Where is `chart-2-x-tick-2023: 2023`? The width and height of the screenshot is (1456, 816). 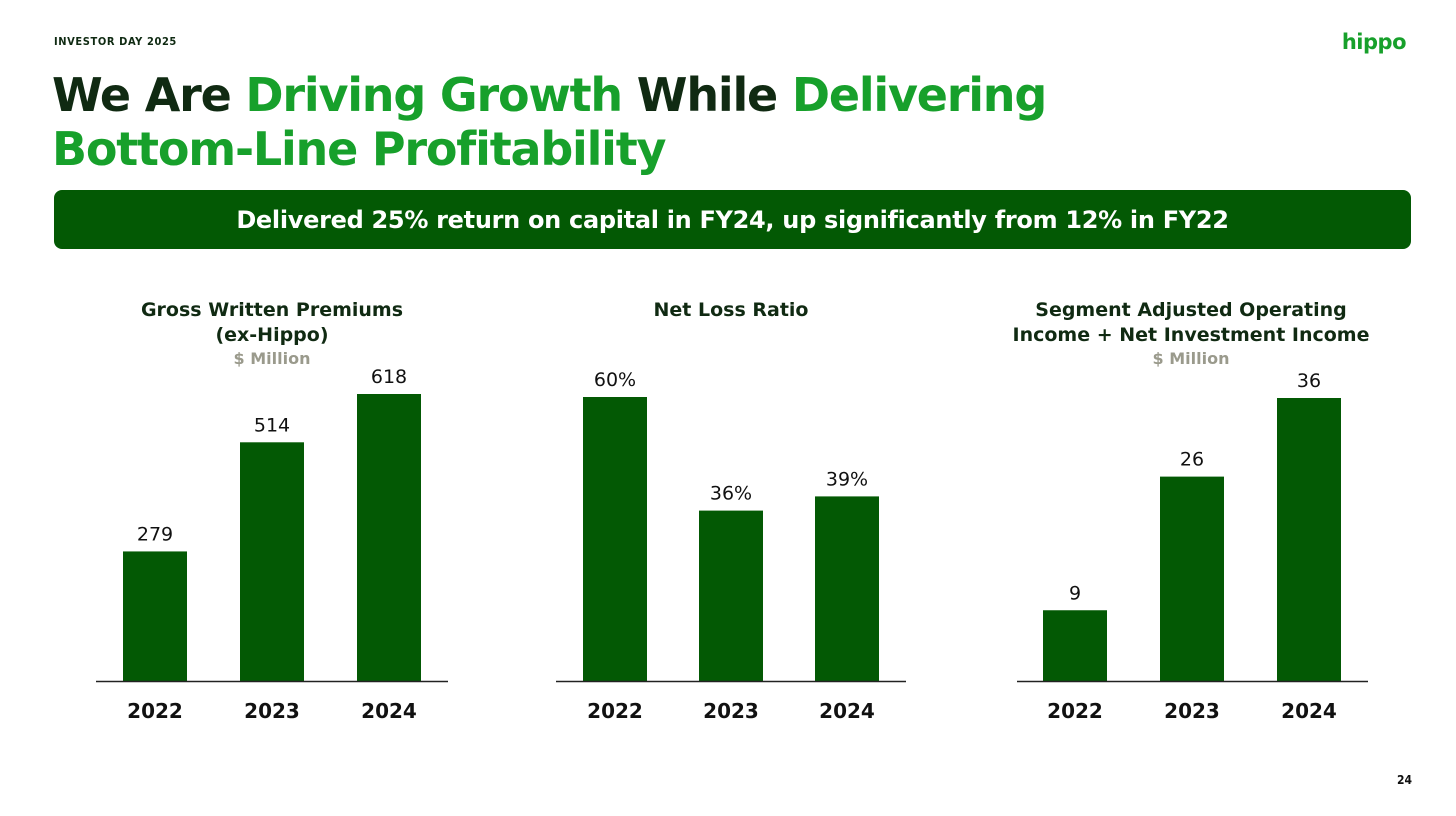
chart-2-x-tick-2023: 2023 is located at coordinates (731, 711).